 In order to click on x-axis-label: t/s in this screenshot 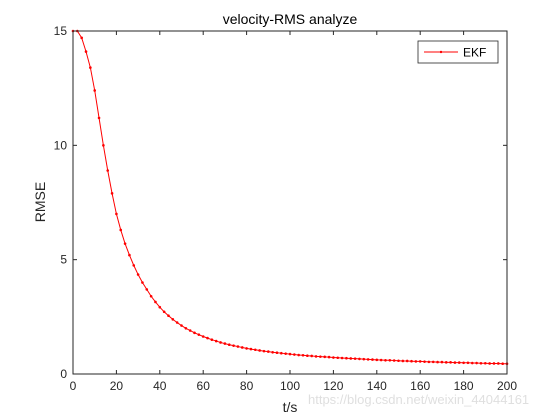, I will do `click(290, 407)`.